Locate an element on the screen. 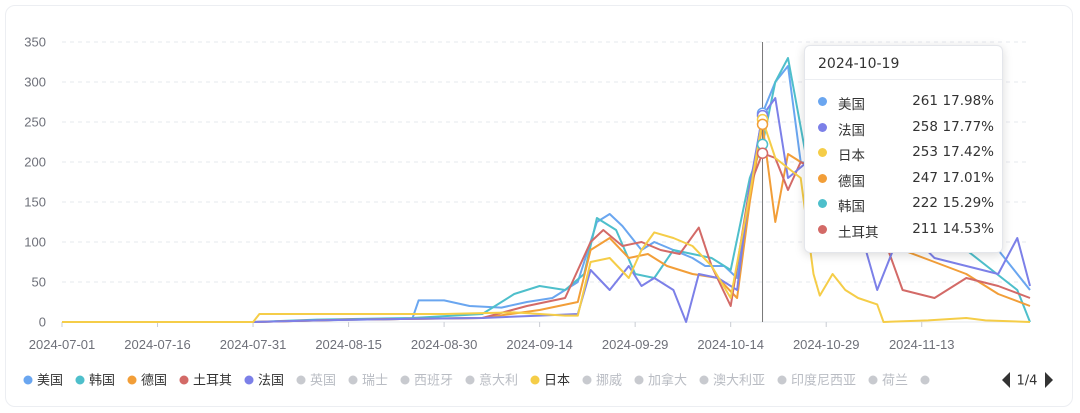 This screenshot has width=1080, height=413. tooltip-row: 日本 253 17.42% is located at coordinates (906, 154).